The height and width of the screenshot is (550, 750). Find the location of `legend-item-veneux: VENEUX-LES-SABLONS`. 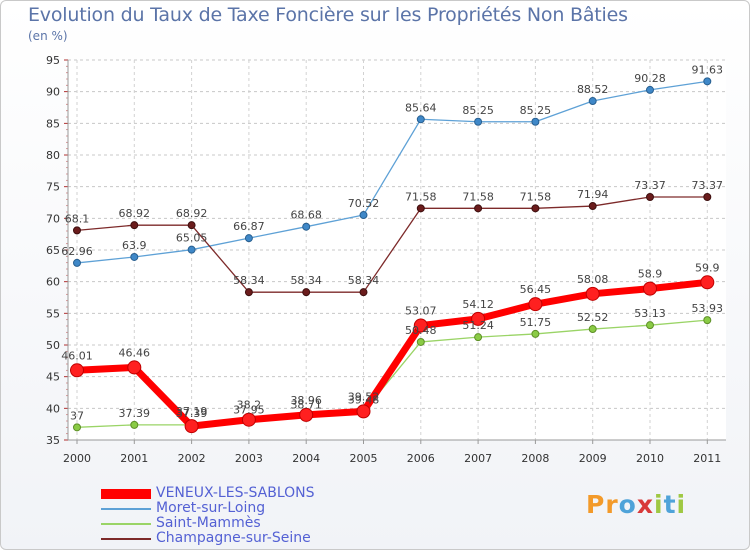

legend-item-veneux: VENEUX-LES-SABLONS is located at coordinates (231, 493).